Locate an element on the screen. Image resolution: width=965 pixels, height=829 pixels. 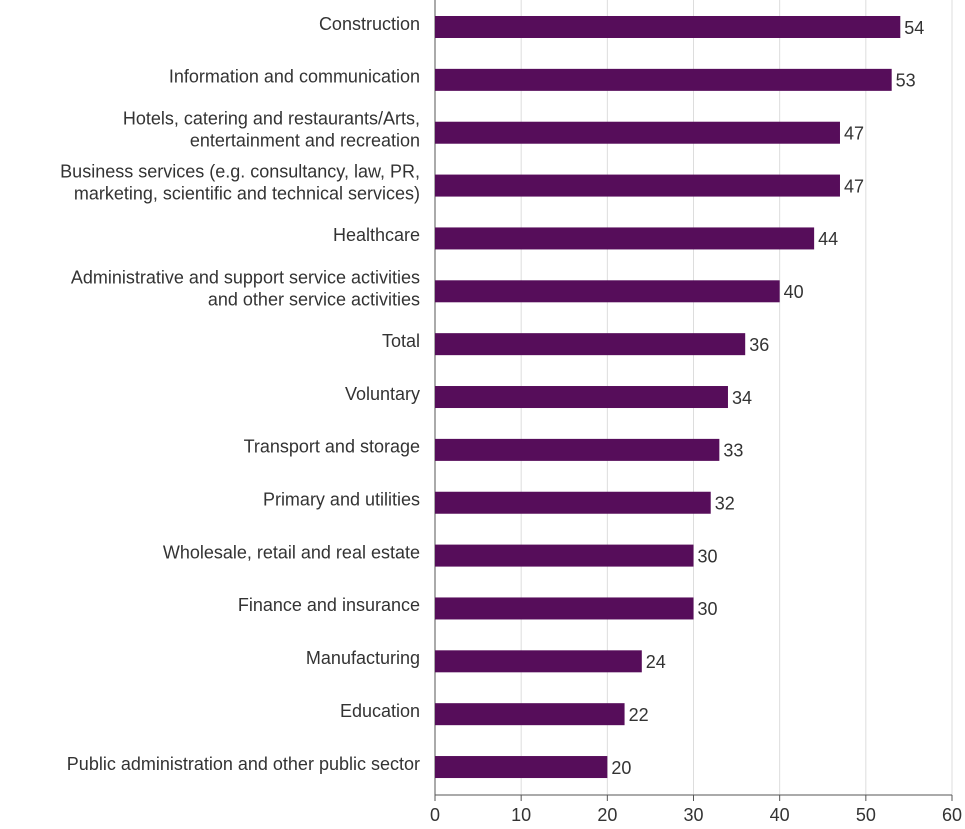
data-label: 36 is located at coordinates (759, 345).